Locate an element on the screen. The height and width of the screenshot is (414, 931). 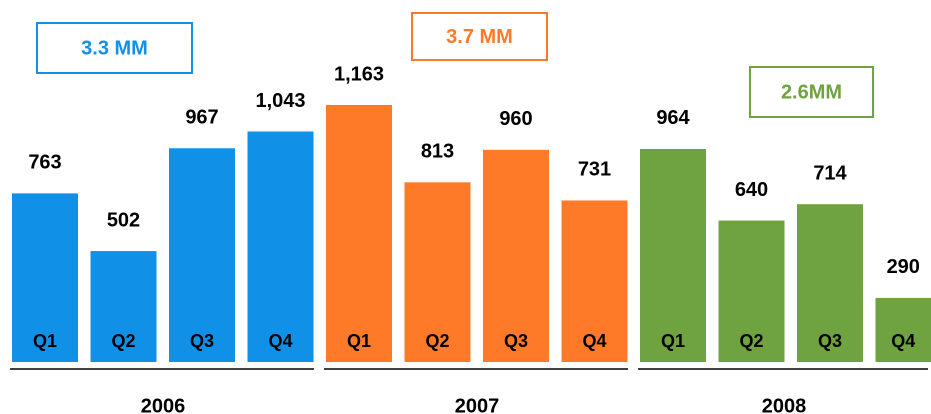
value-label: 763 is located at coordinates (44, 163).